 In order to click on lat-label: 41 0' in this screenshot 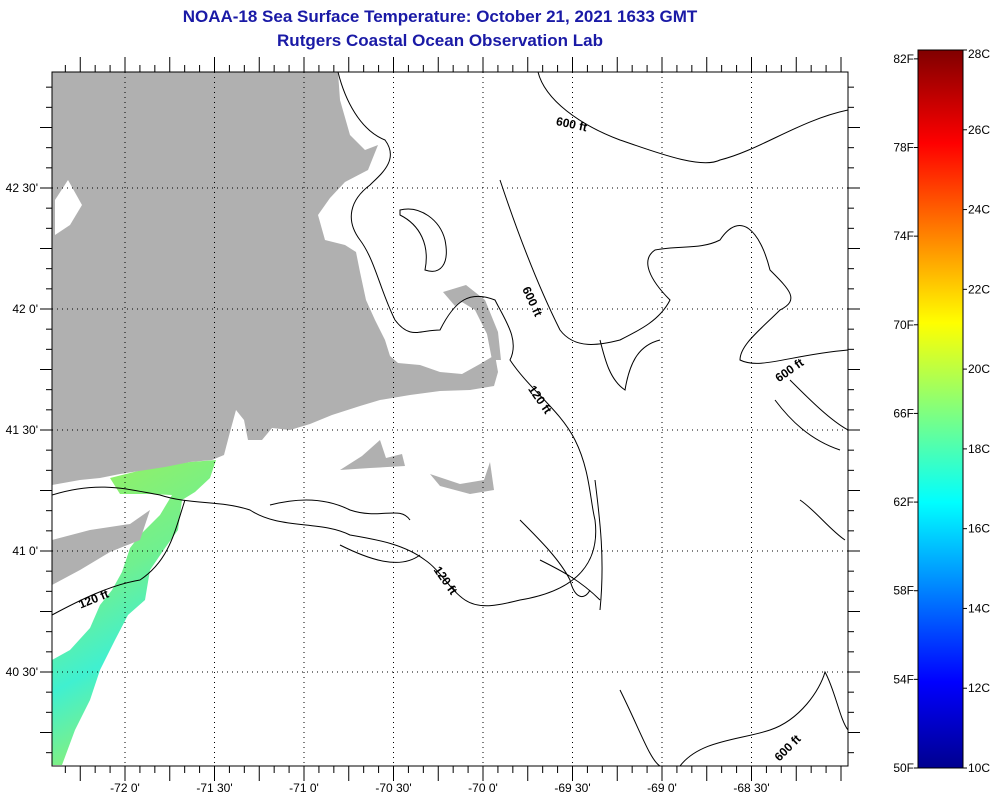, I will do `click(25, 551)`.